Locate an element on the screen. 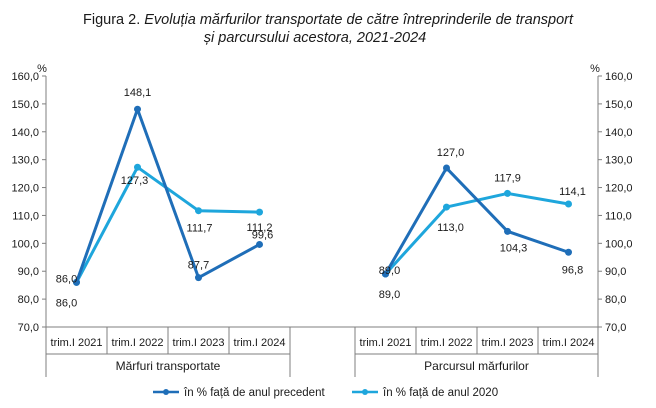 The height and width of the screenshot is (408, 656). data-label: 114,1 is located at coordinates (572, 192).